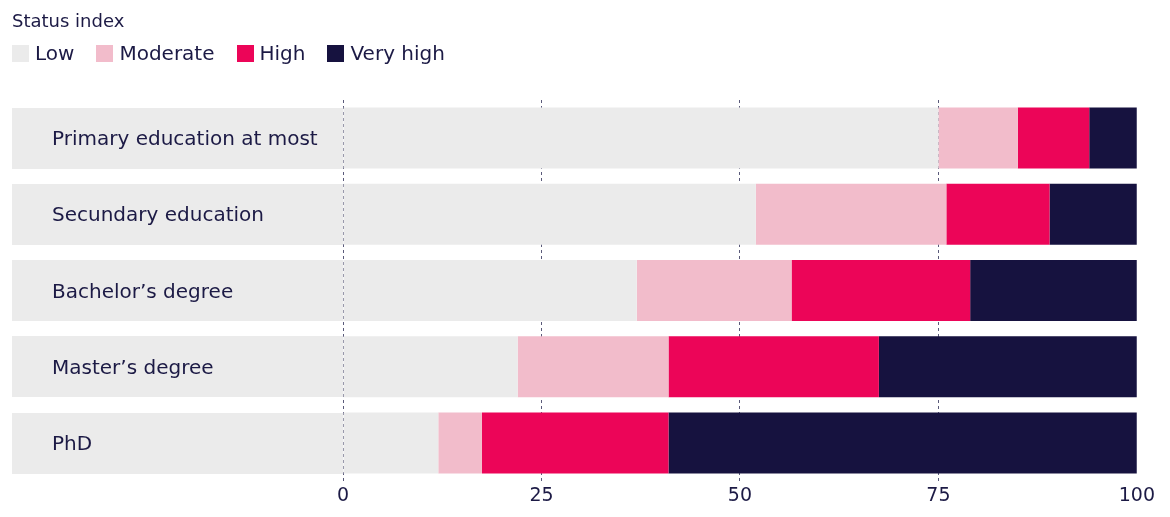 The width and height of the screenshot is (1170, 517). What do you see at coordinates (185, 138) in the screenshot?
I see `y-tick-label: Primary education at most` at bounding box center [185, 138].